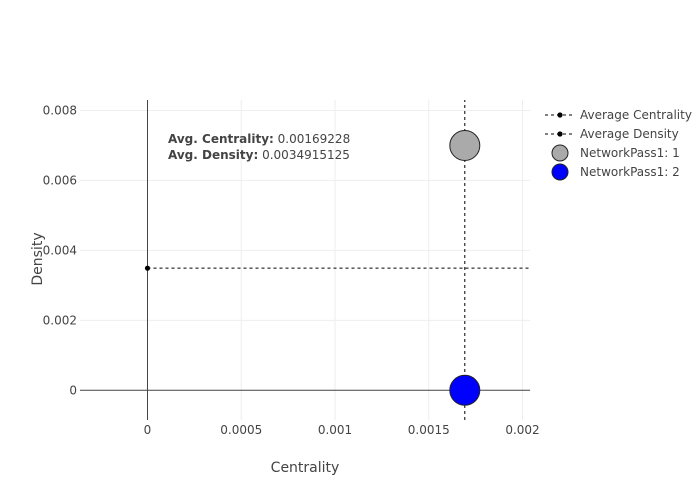  Describe the element at coordinates (314, 139) in the screenshot. I see `annotation-centrality-value: 0.00169228` at that location.